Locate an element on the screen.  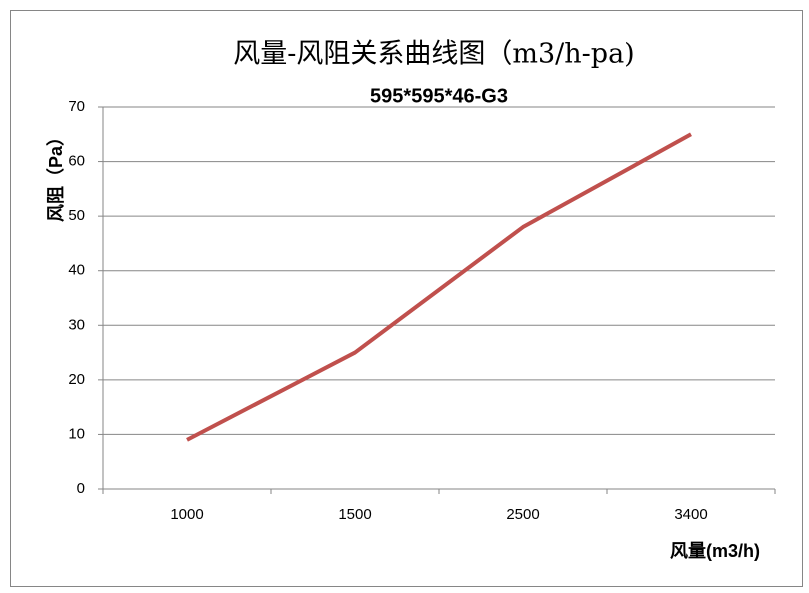
y-tick-label: 10 is located at coordinates (76, 433).